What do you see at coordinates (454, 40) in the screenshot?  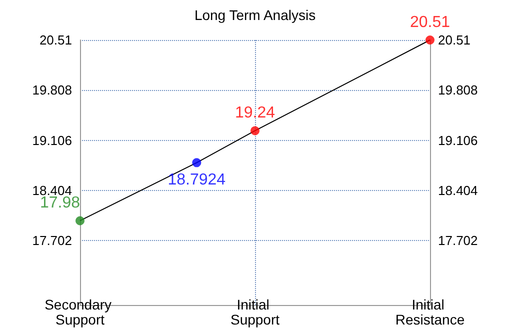 I see `y2-tick-label: 20.51` at bounding box center [454, 40].